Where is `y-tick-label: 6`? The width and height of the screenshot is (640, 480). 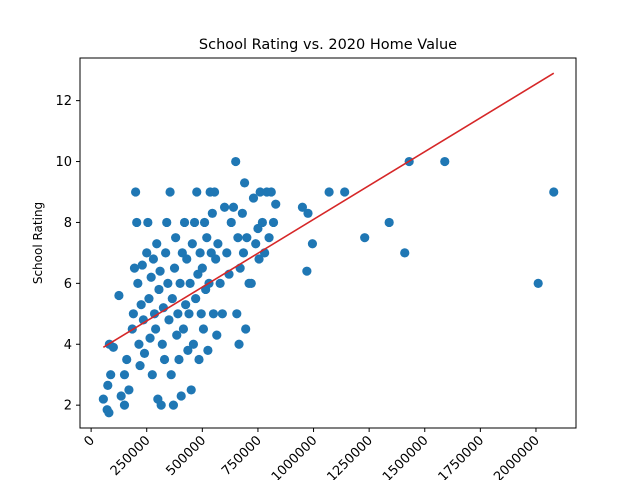
y-tick-label: 6 is located at coordinates (68, 284).